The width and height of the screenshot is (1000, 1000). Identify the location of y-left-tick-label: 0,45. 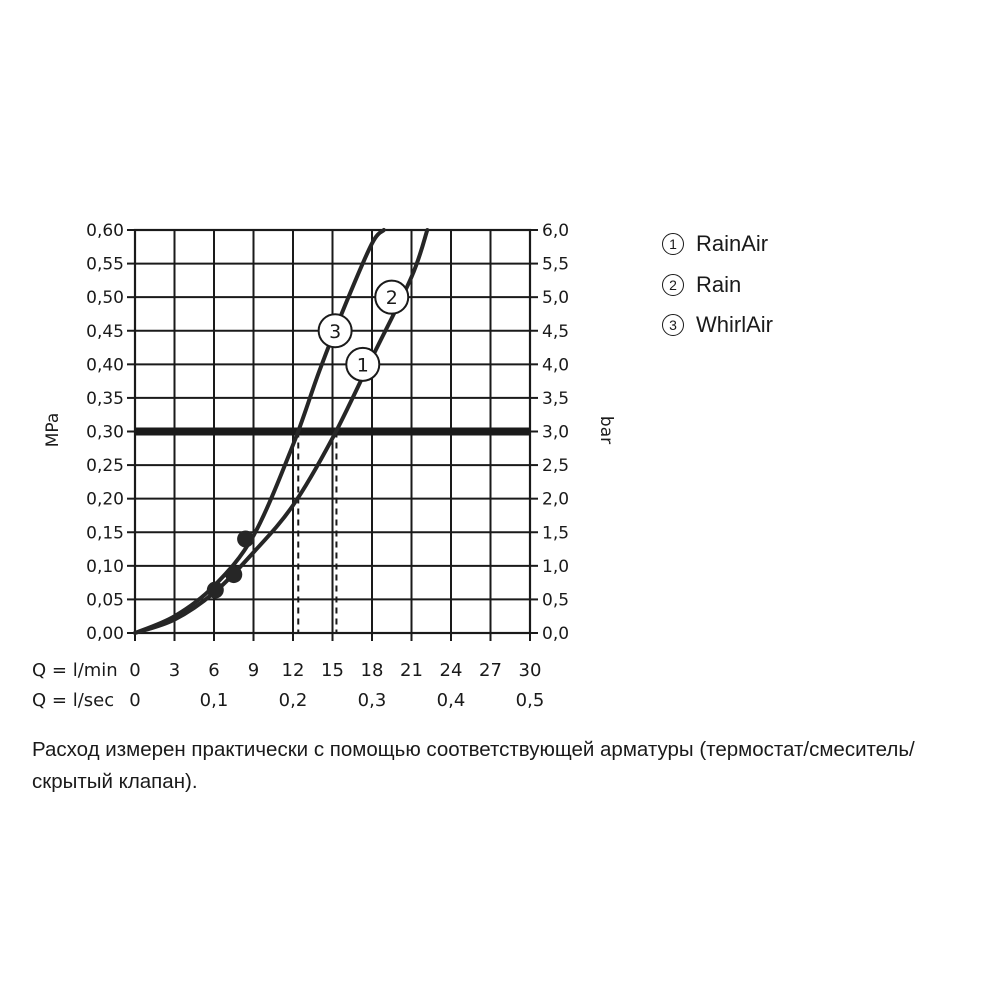
(105, 332).